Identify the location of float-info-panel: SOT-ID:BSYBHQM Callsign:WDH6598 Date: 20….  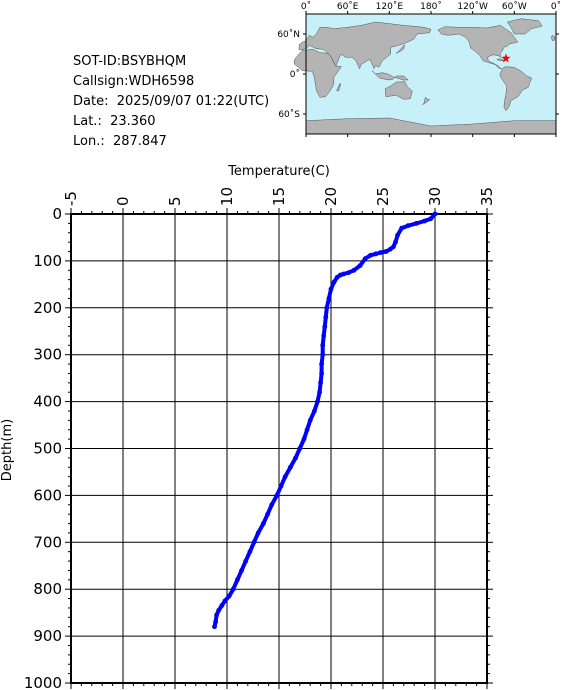
(171, 102).